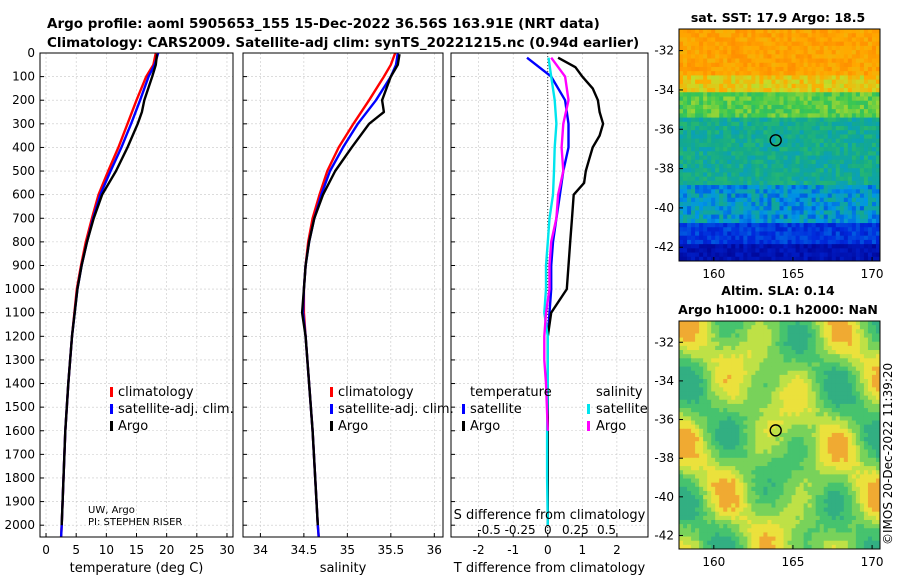  I want to click on y-tick-label: 600, so click(23, 195).